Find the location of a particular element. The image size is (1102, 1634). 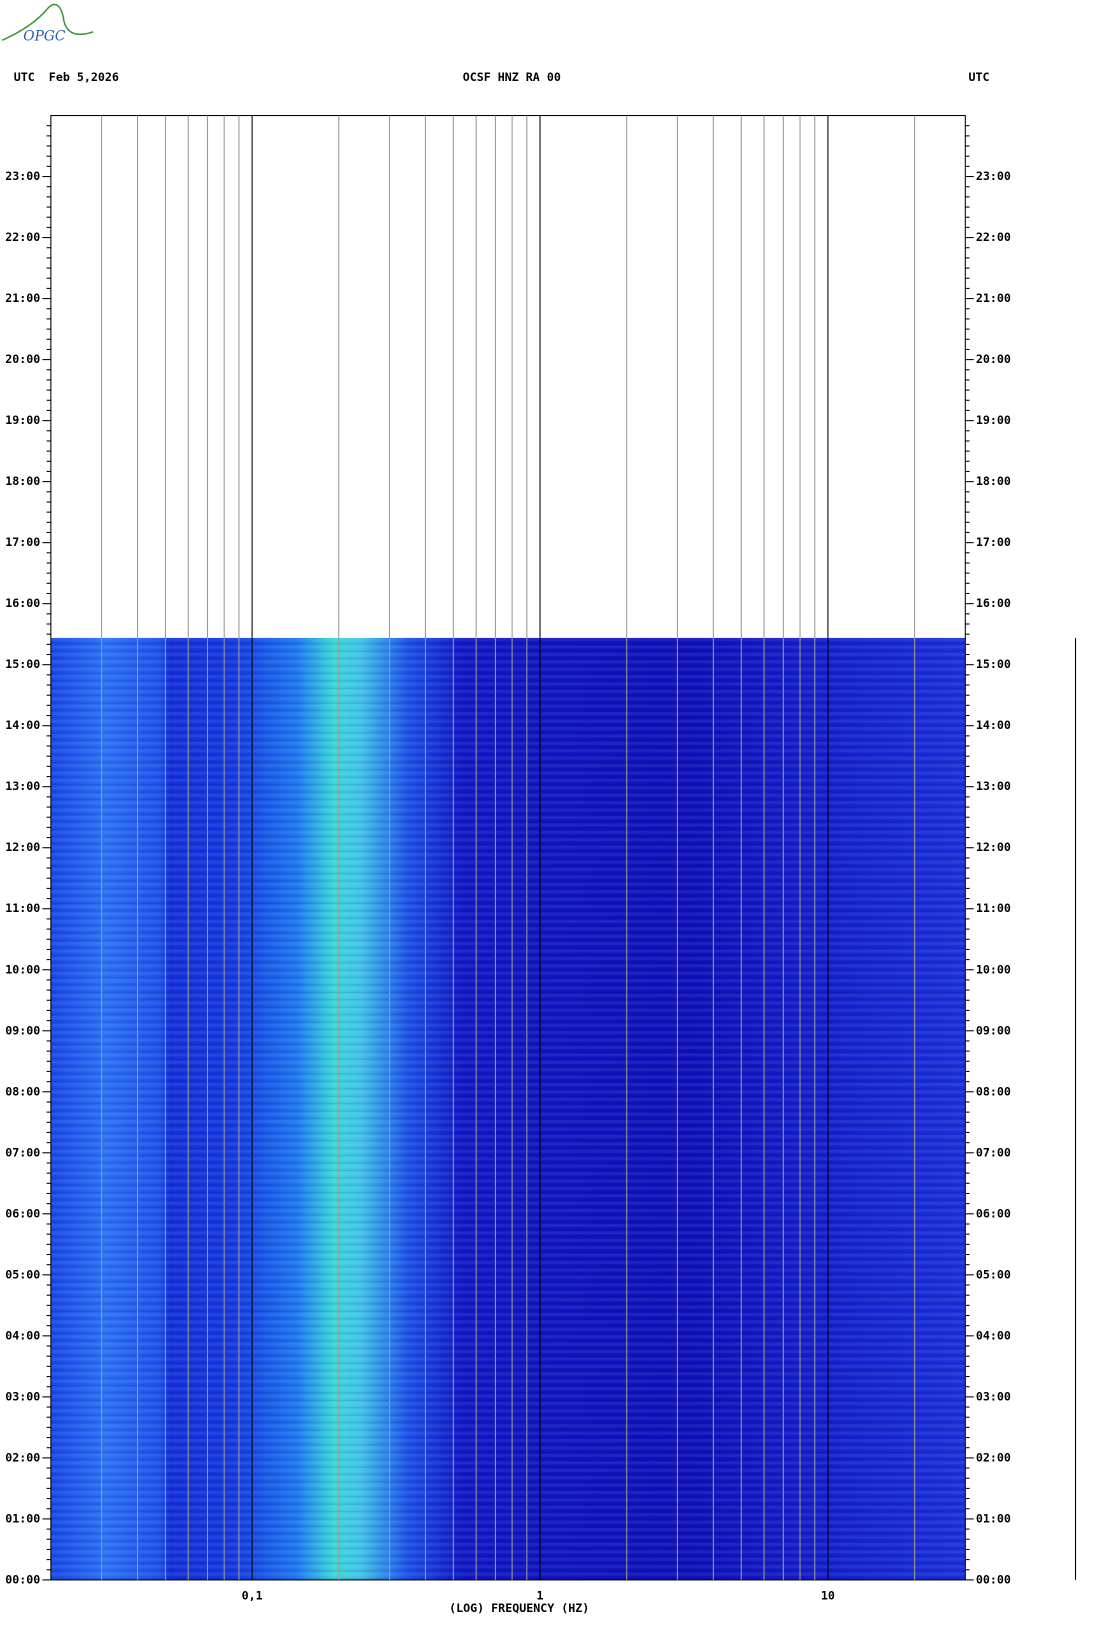

x-axis-label: (LOG) FREQUENCY (HZ) is located at coordinates (519, 1608).